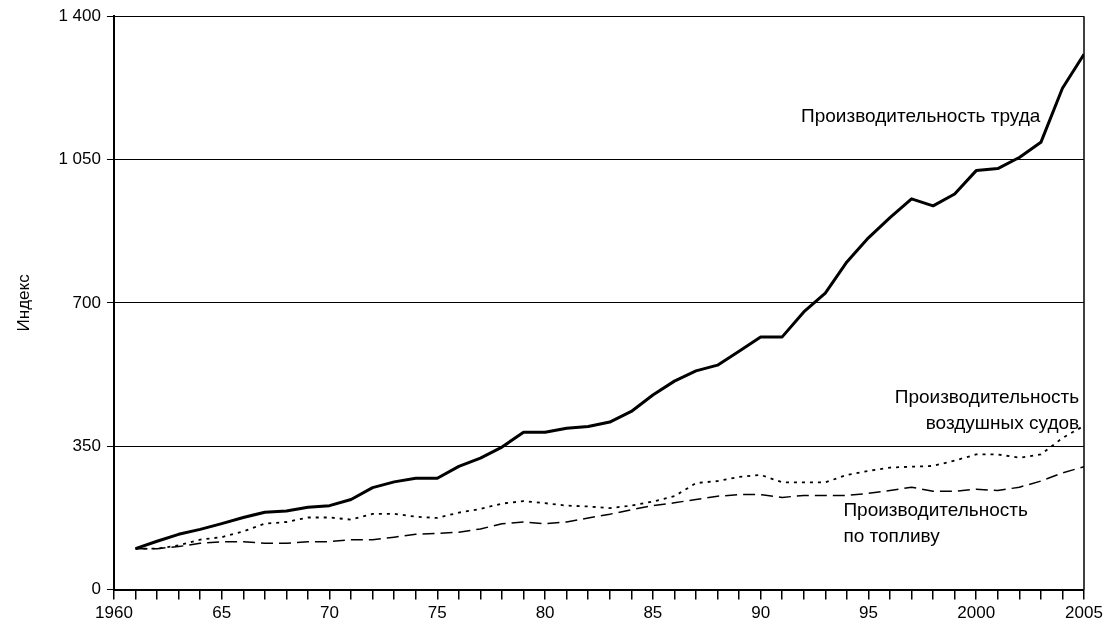 The height and width of the screenshot is (634, 1112). I want to click on x-tick-label: 95, so click(868, 613).